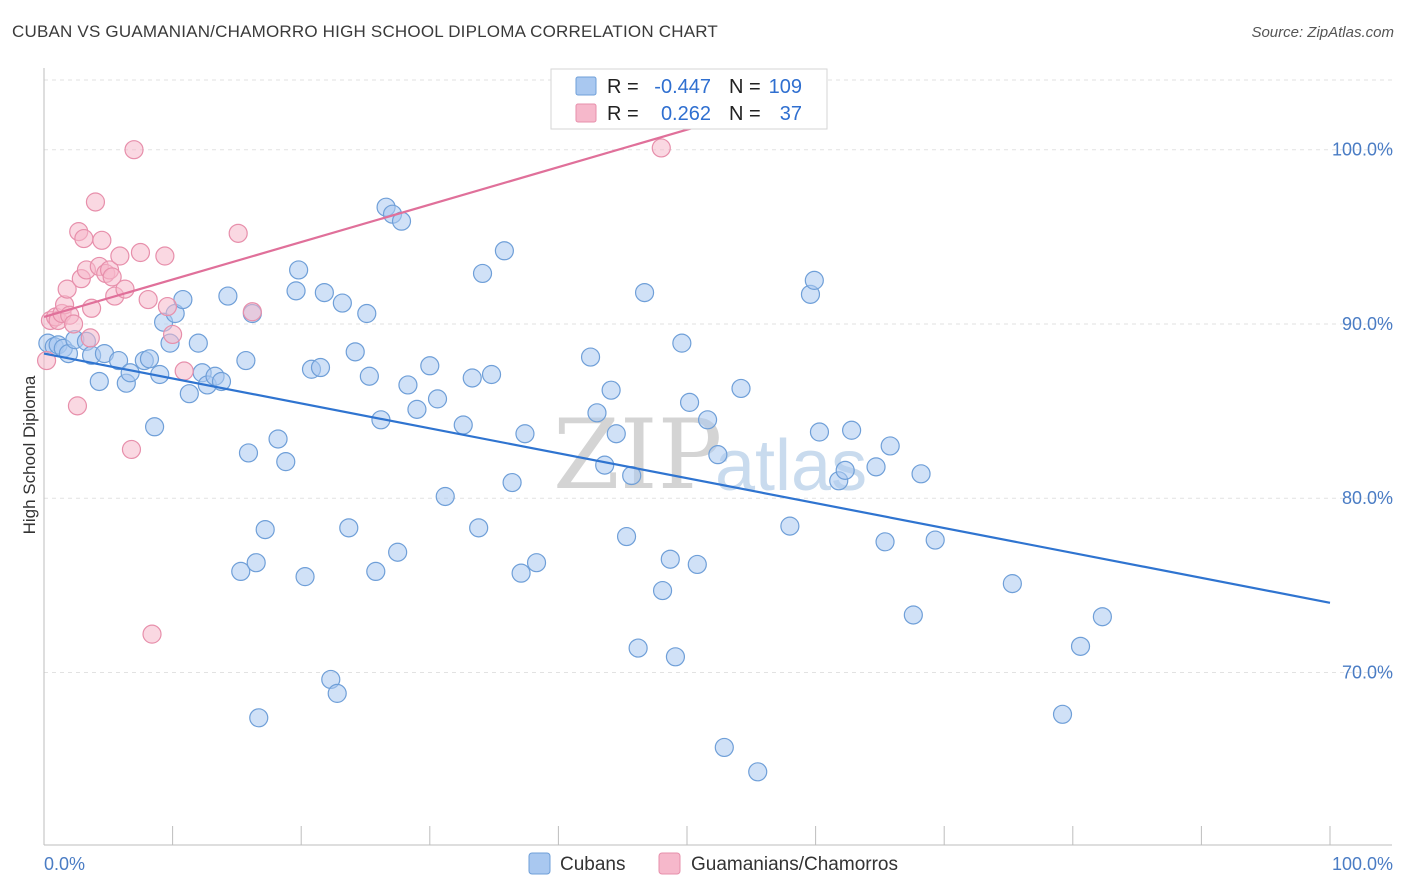  Describe the element at coordinates (682, 87) in the screenshot. I see `legend-r-value: -0.447` at that location.